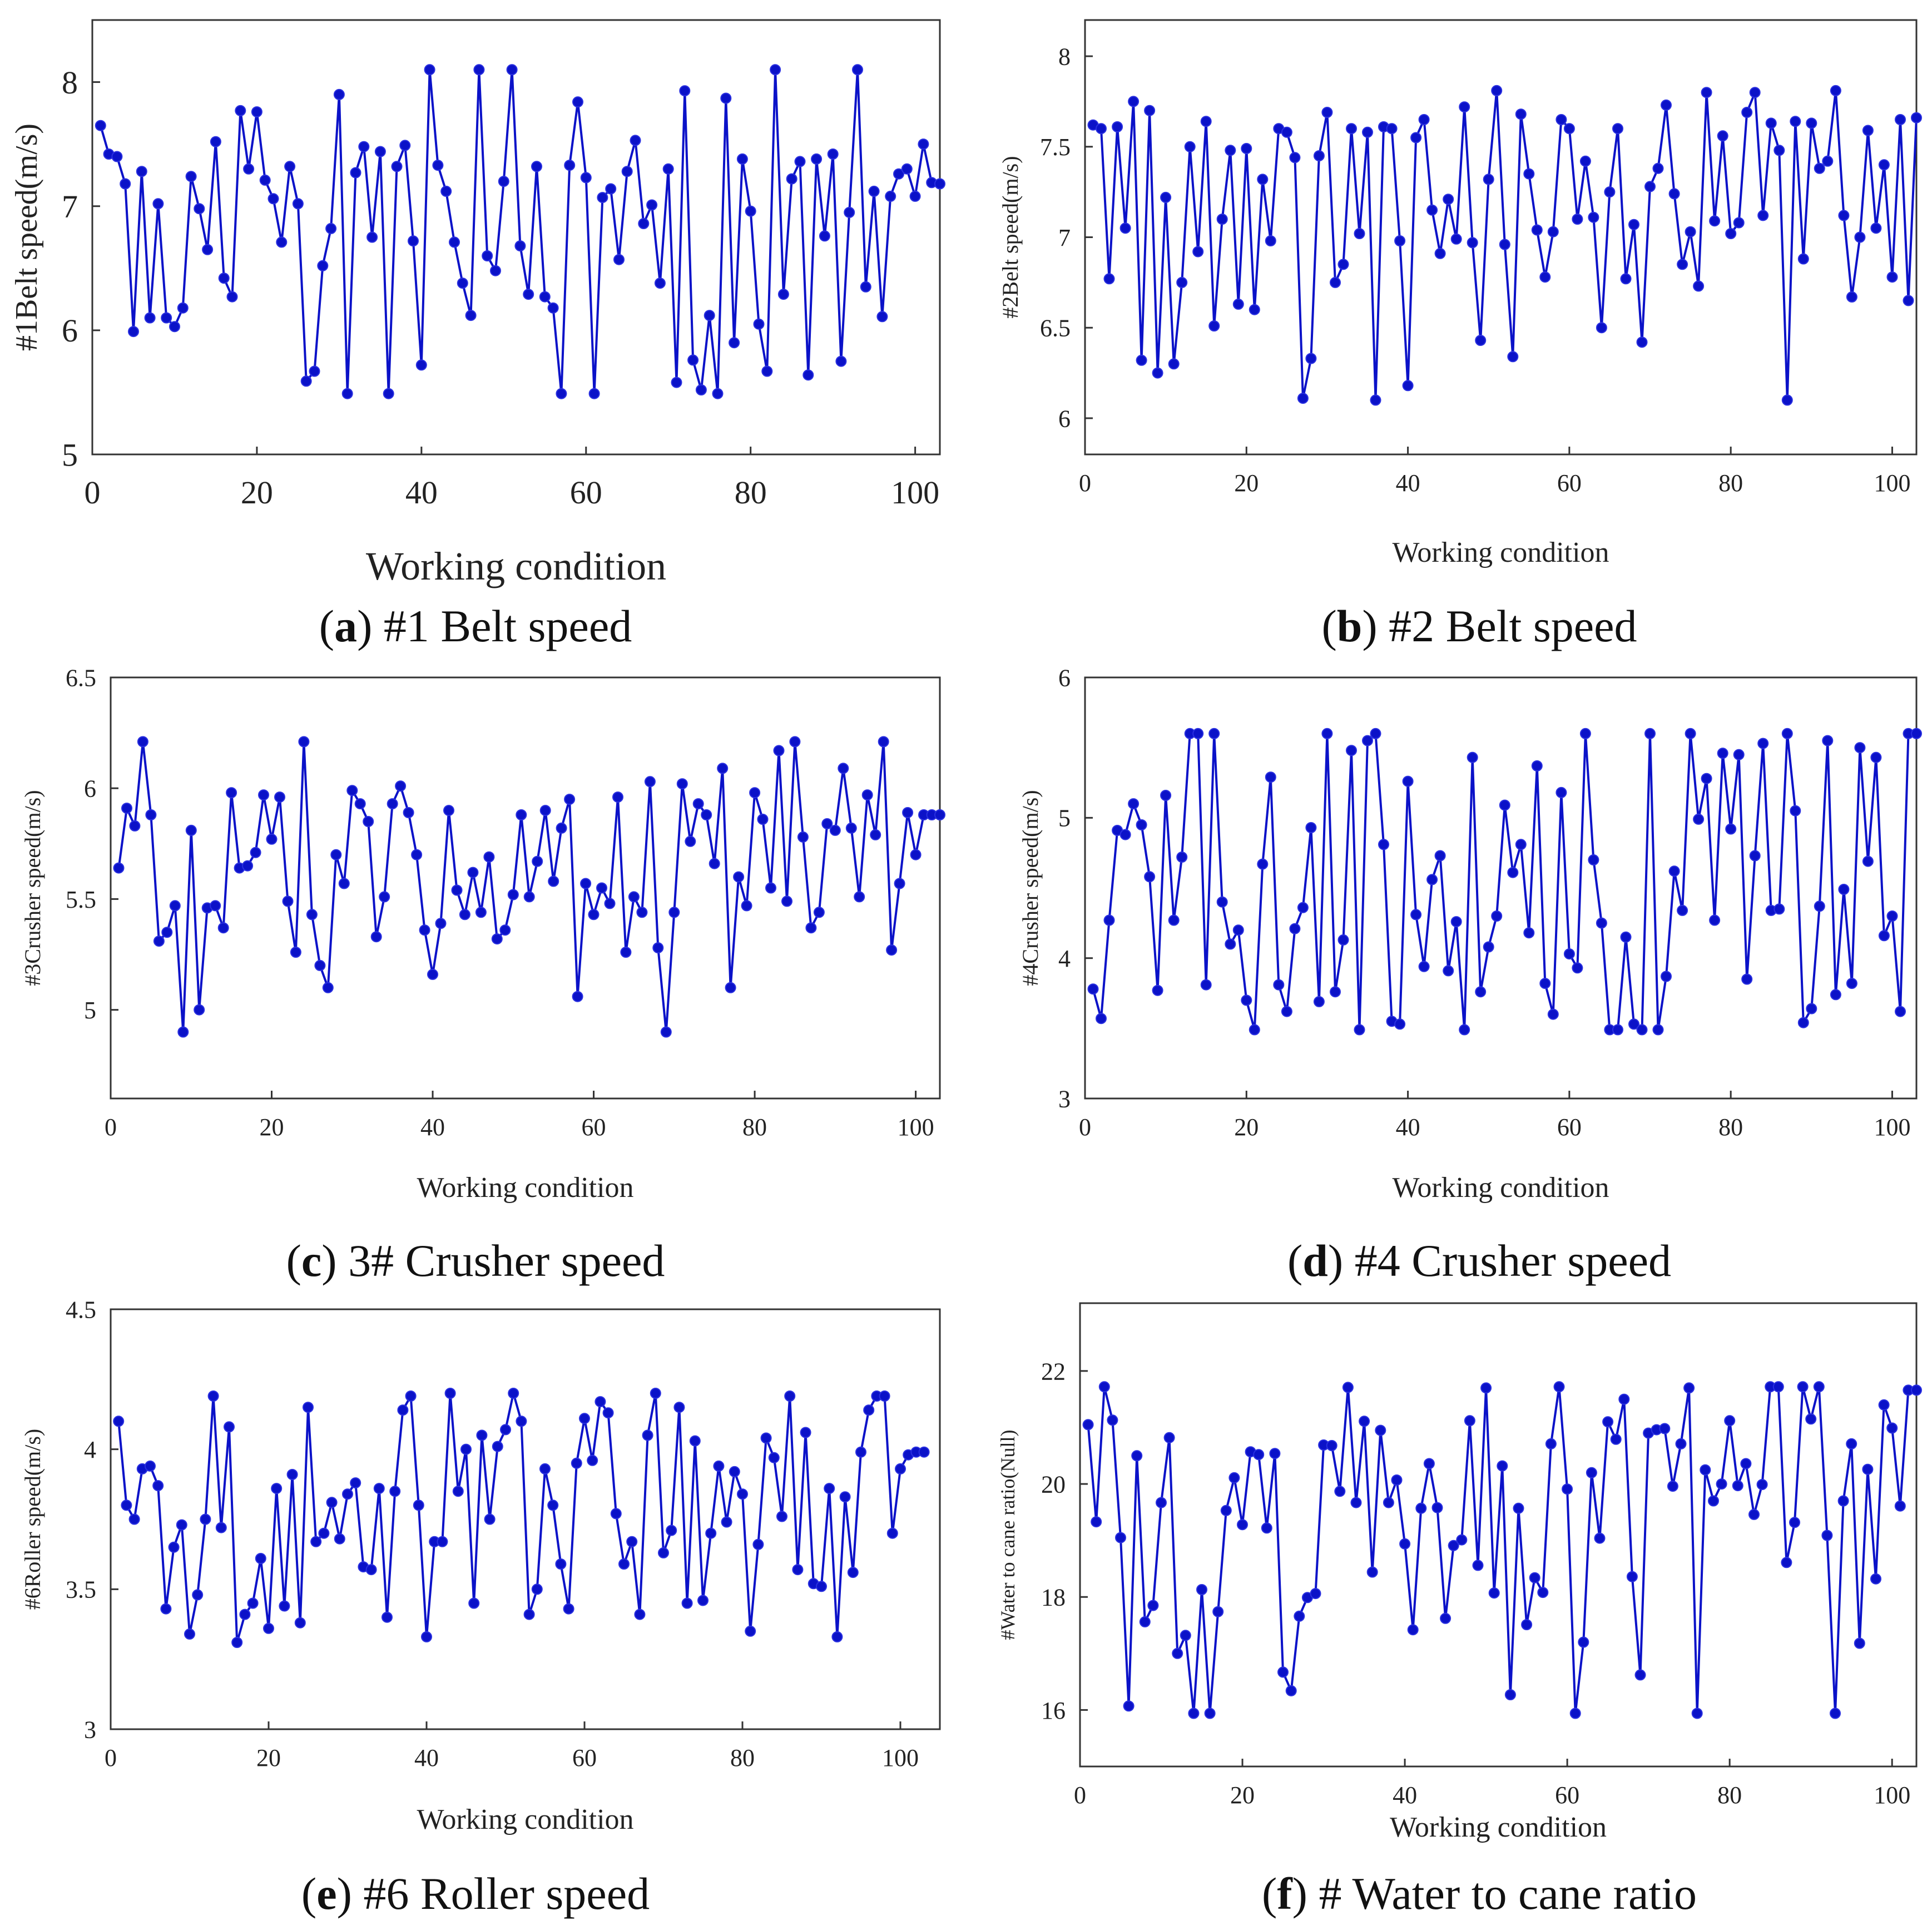  Describe the element at coordinates (70, 331) in the screenshot. I see `y-tick-label: 6` at that location.